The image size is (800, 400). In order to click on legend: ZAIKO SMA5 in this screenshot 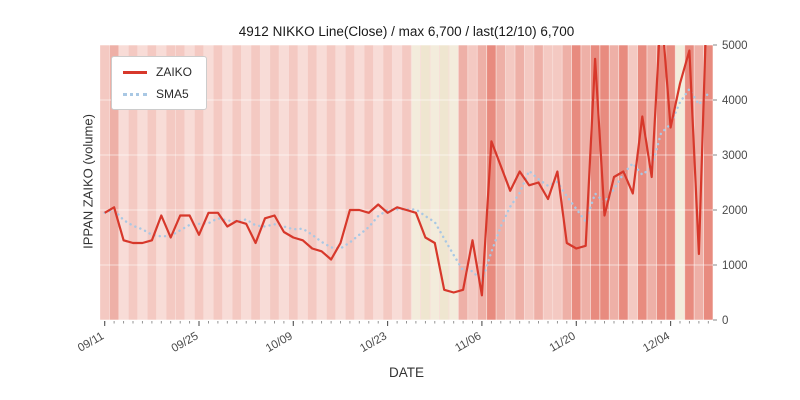, I will do `click(159, 83)`.